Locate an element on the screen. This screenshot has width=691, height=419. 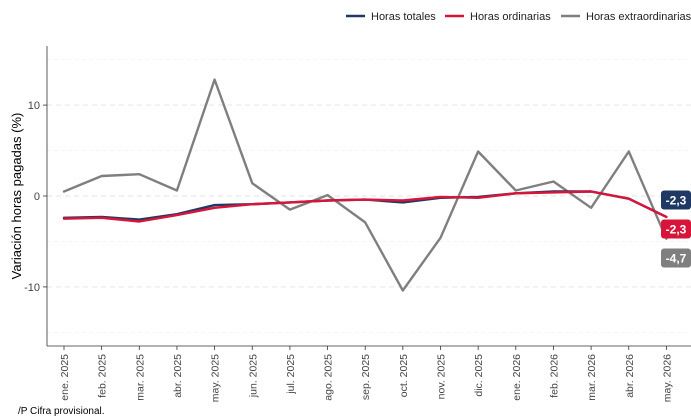
legend-label: Horas ordinarias is located at coordinates (510, 17).